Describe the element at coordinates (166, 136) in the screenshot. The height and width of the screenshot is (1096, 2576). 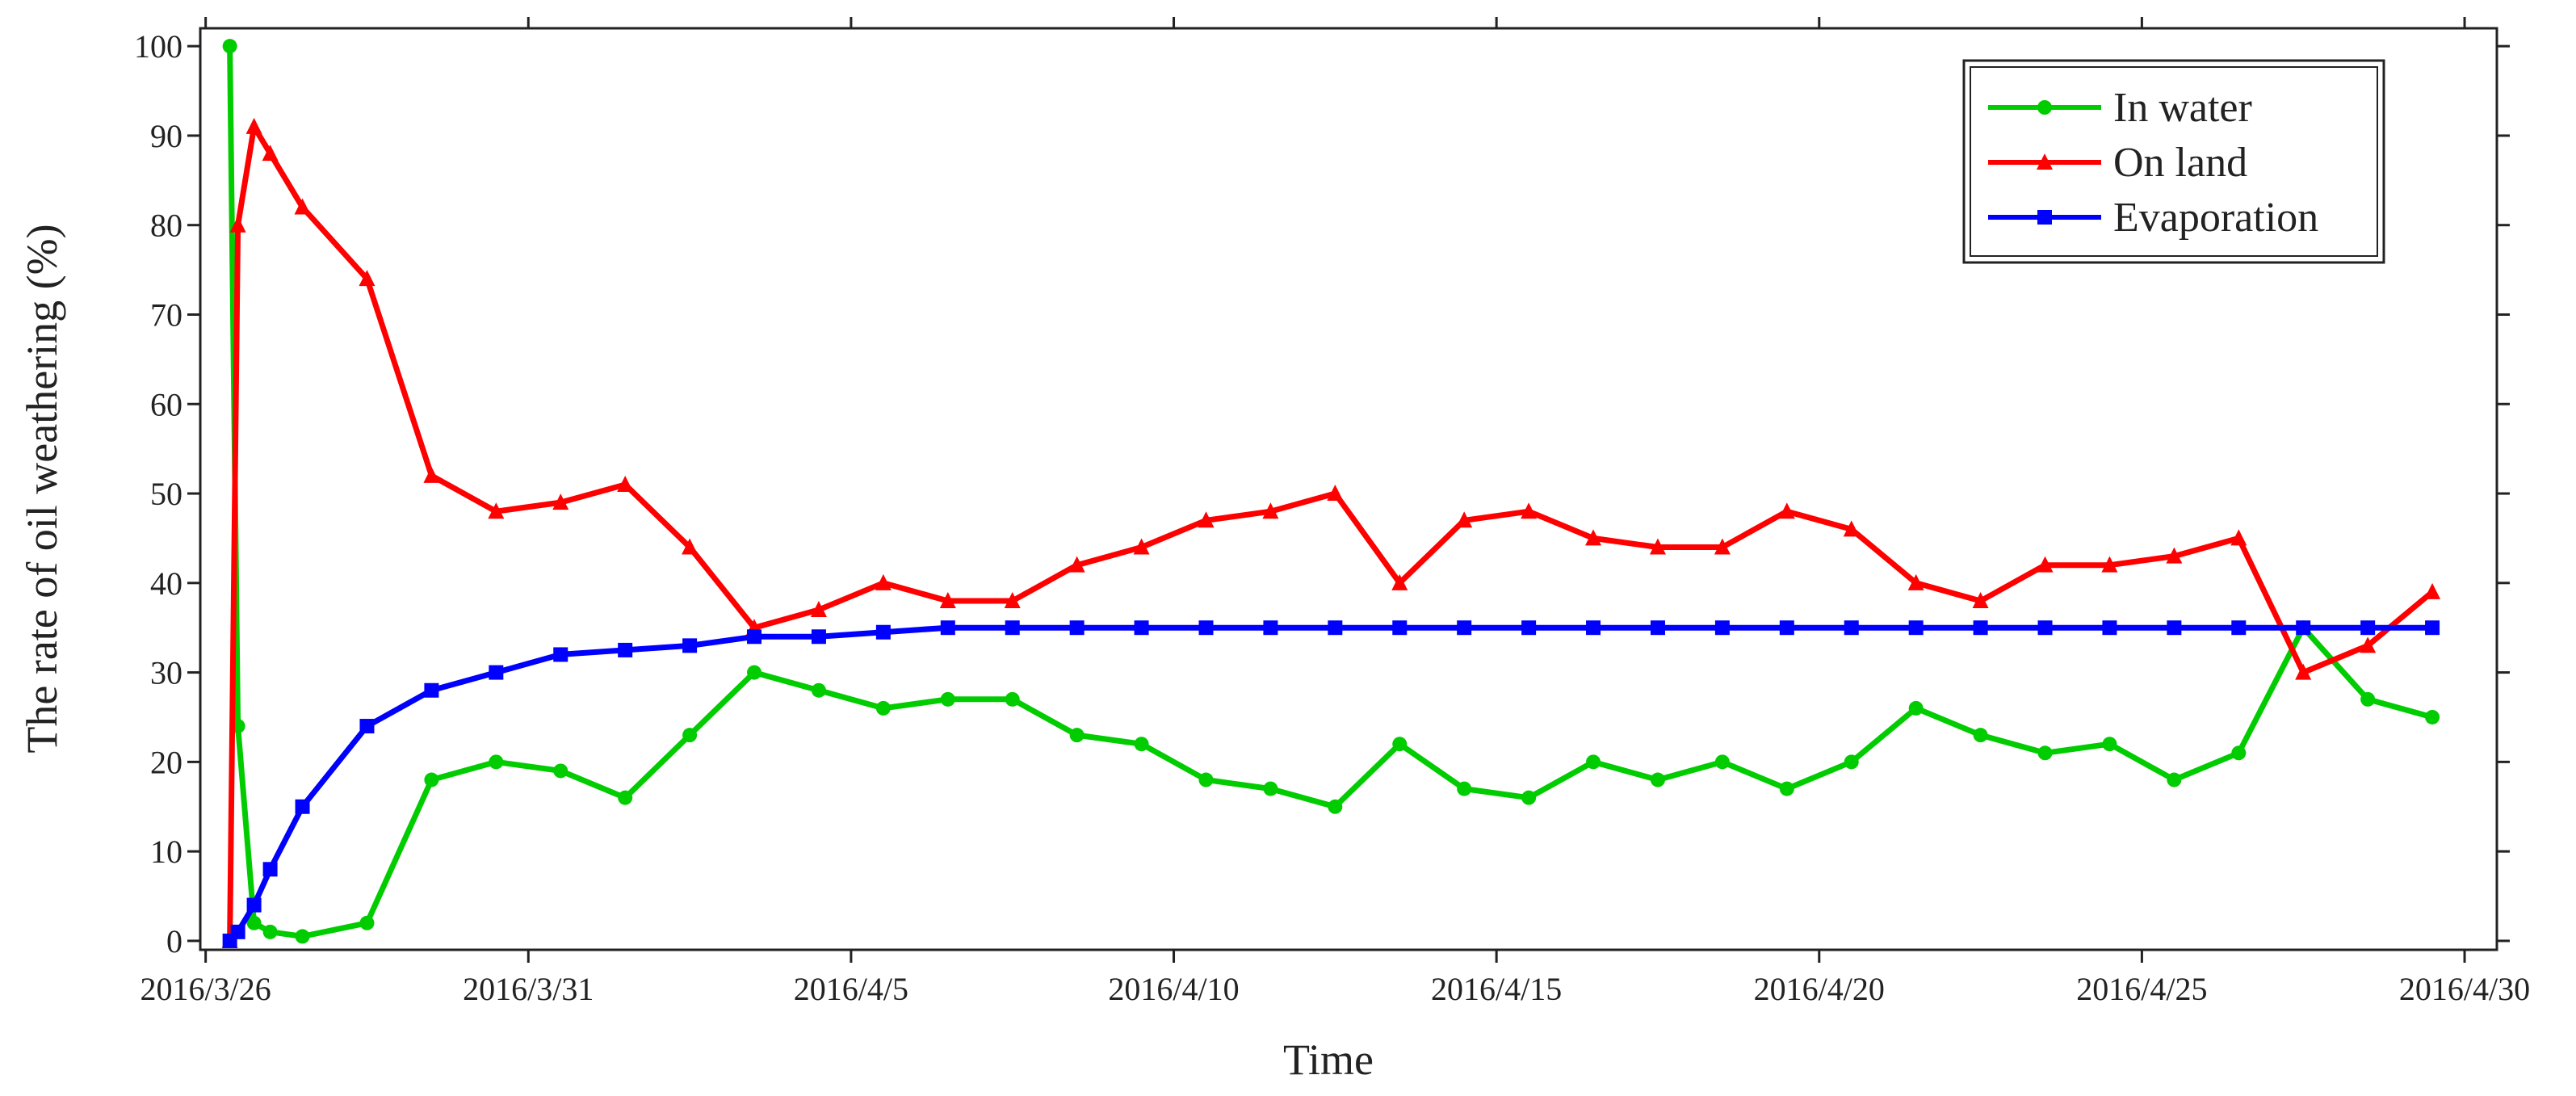
I see `y-tick-label: 90` at that location.